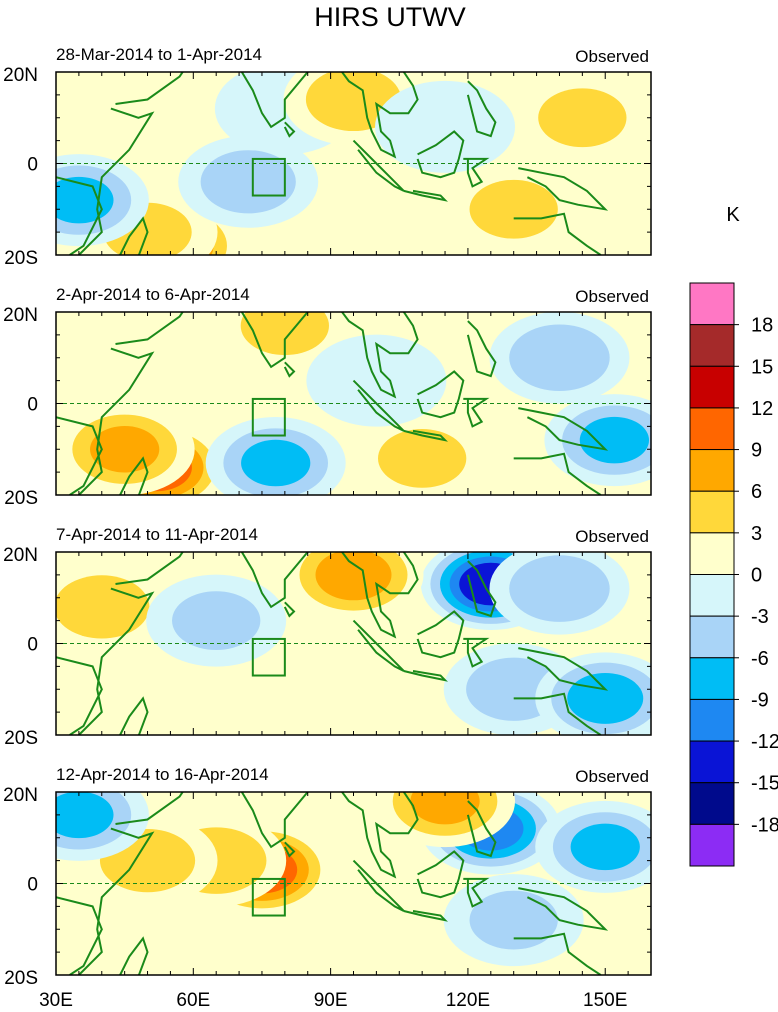 This screenshot has height=1012, width=778. Describe the element at coordinates (162, 774) in the screenshot. I see `panel-date-range: 12-Apr-2014 to 16-Apr-2014` at that location.